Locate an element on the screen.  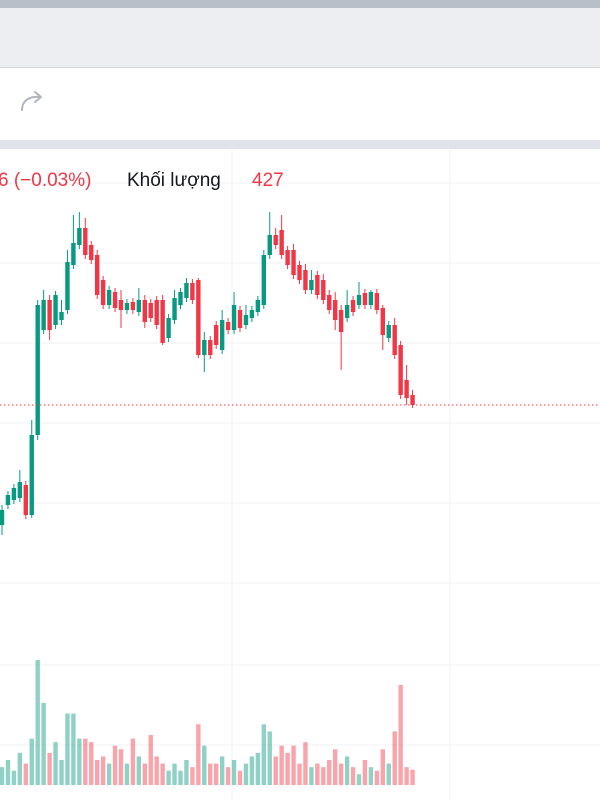
legend-volume-label: Khối lượng is located at coordinates (174, 180).